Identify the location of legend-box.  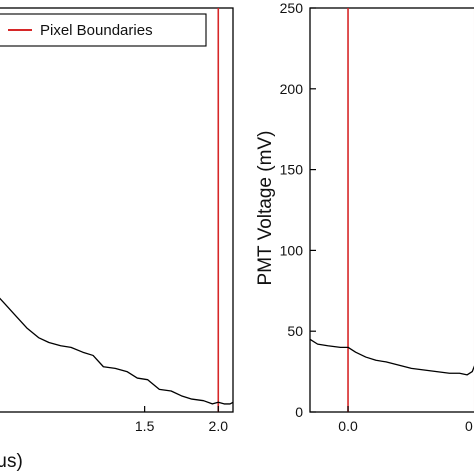
(103, 30).